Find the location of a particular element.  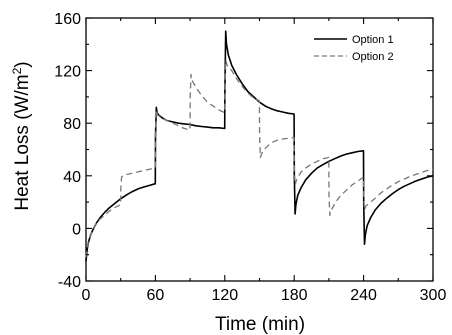

x-tick-label: 300 is located at coordinates (433, 295).